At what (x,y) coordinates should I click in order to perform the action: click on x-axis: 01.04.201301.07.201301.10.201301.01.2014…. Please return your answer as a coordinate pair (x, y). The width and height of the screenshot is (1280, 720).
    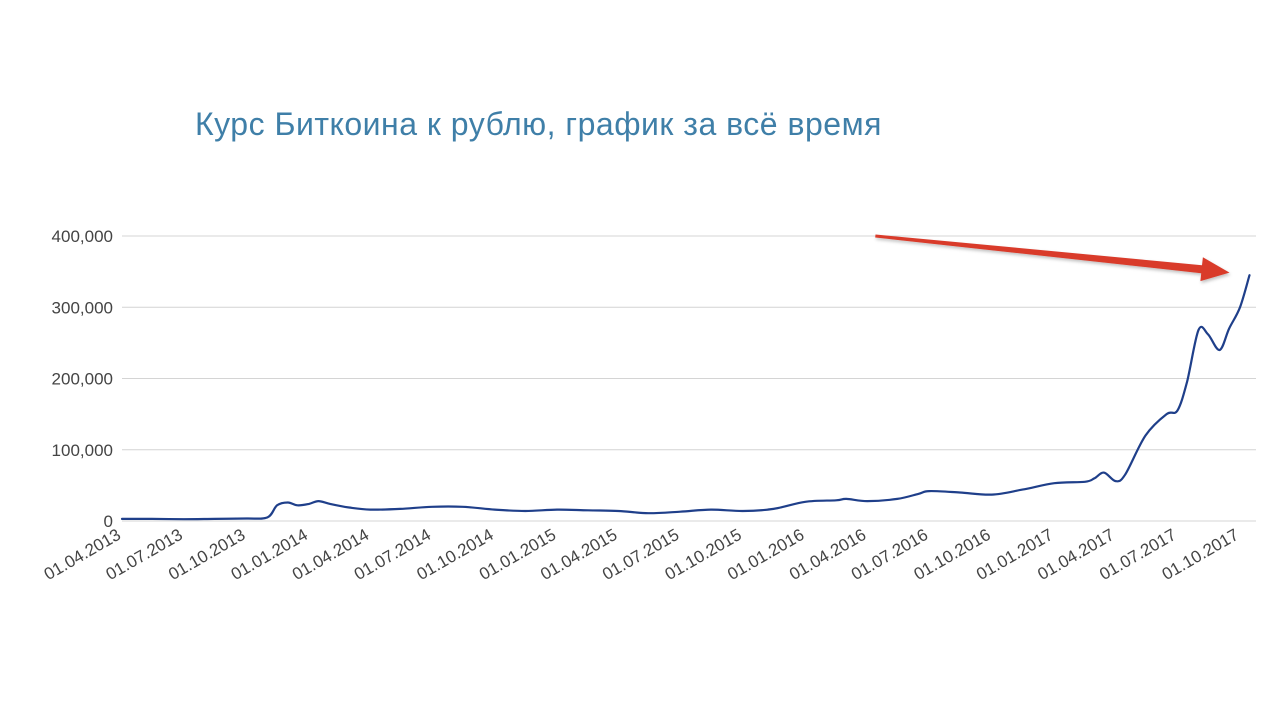
    Looking at the image, I should click on (641, 554).